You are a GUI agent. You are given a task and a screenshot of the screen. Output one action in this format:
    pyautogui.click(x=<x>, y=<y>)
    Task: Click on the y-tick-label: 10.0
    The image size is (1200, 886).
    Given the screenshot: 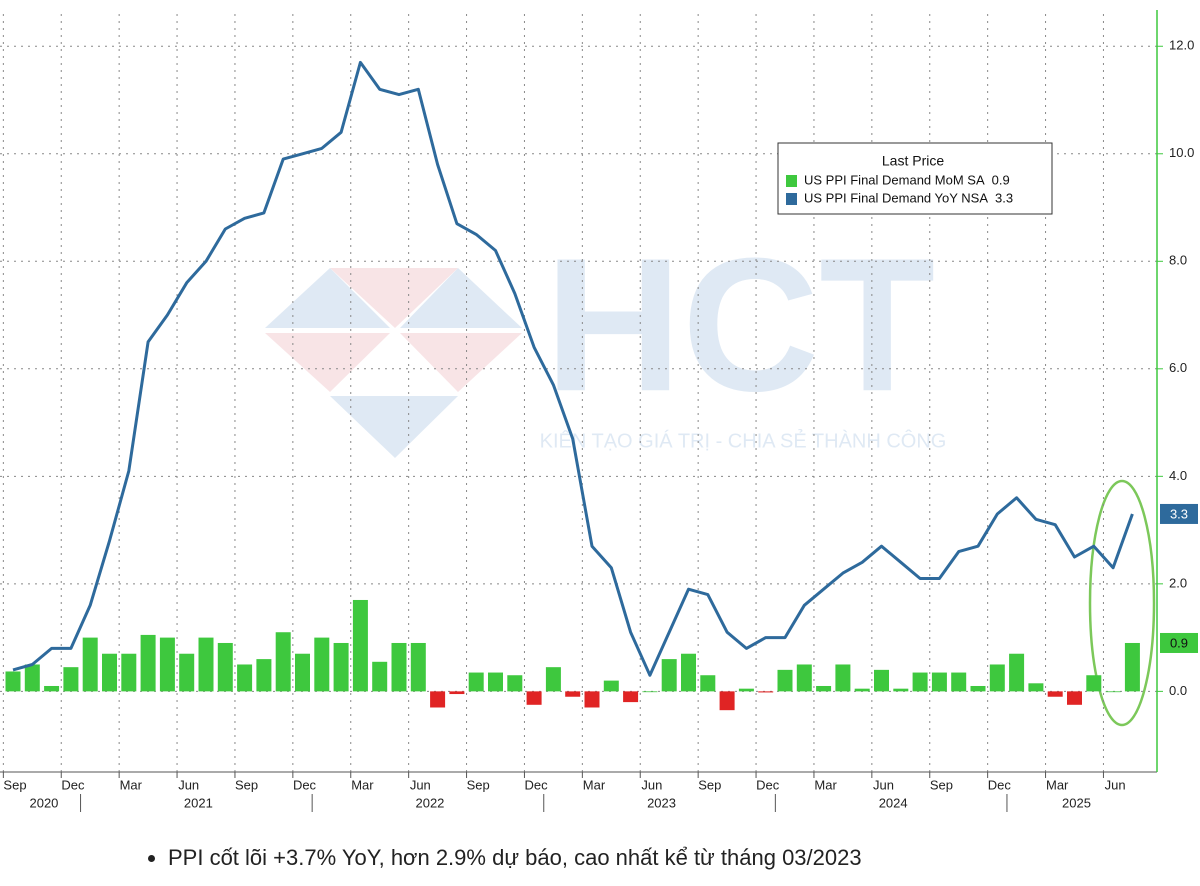 What is the action you would take?
    pyautogui.click(x=1181, y=152)
    